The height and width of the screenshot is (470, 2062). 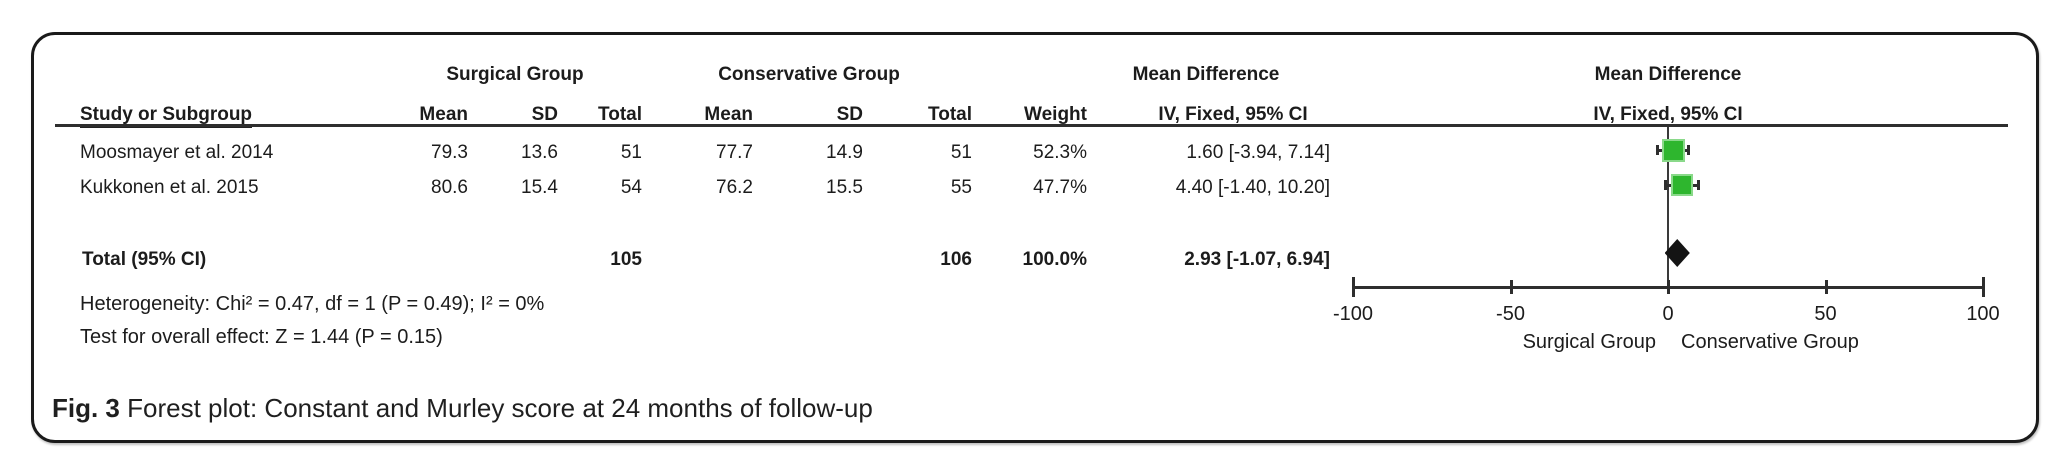 What do you see at coordinates (1510, 314) in the screenshot?
I see `axis-tick-label: -50` at bounding box center [1510, 314].